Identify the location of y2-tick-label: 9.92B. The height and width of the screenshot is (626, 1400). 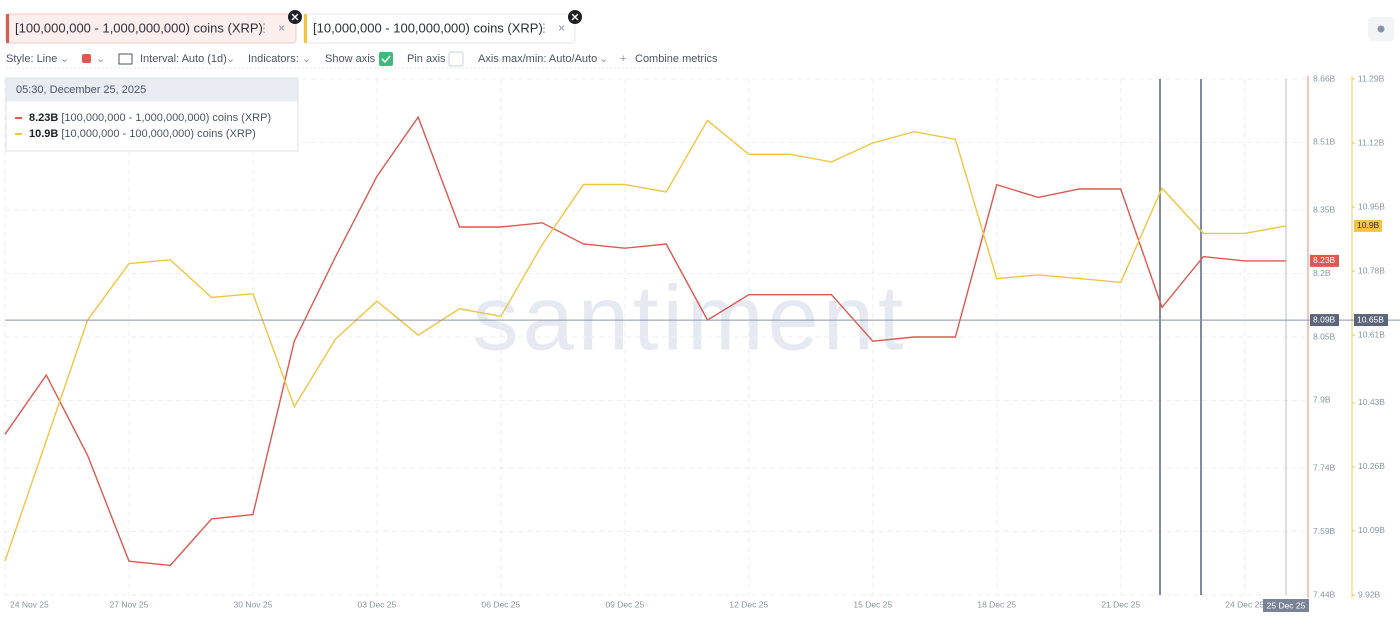
(1369, 594).